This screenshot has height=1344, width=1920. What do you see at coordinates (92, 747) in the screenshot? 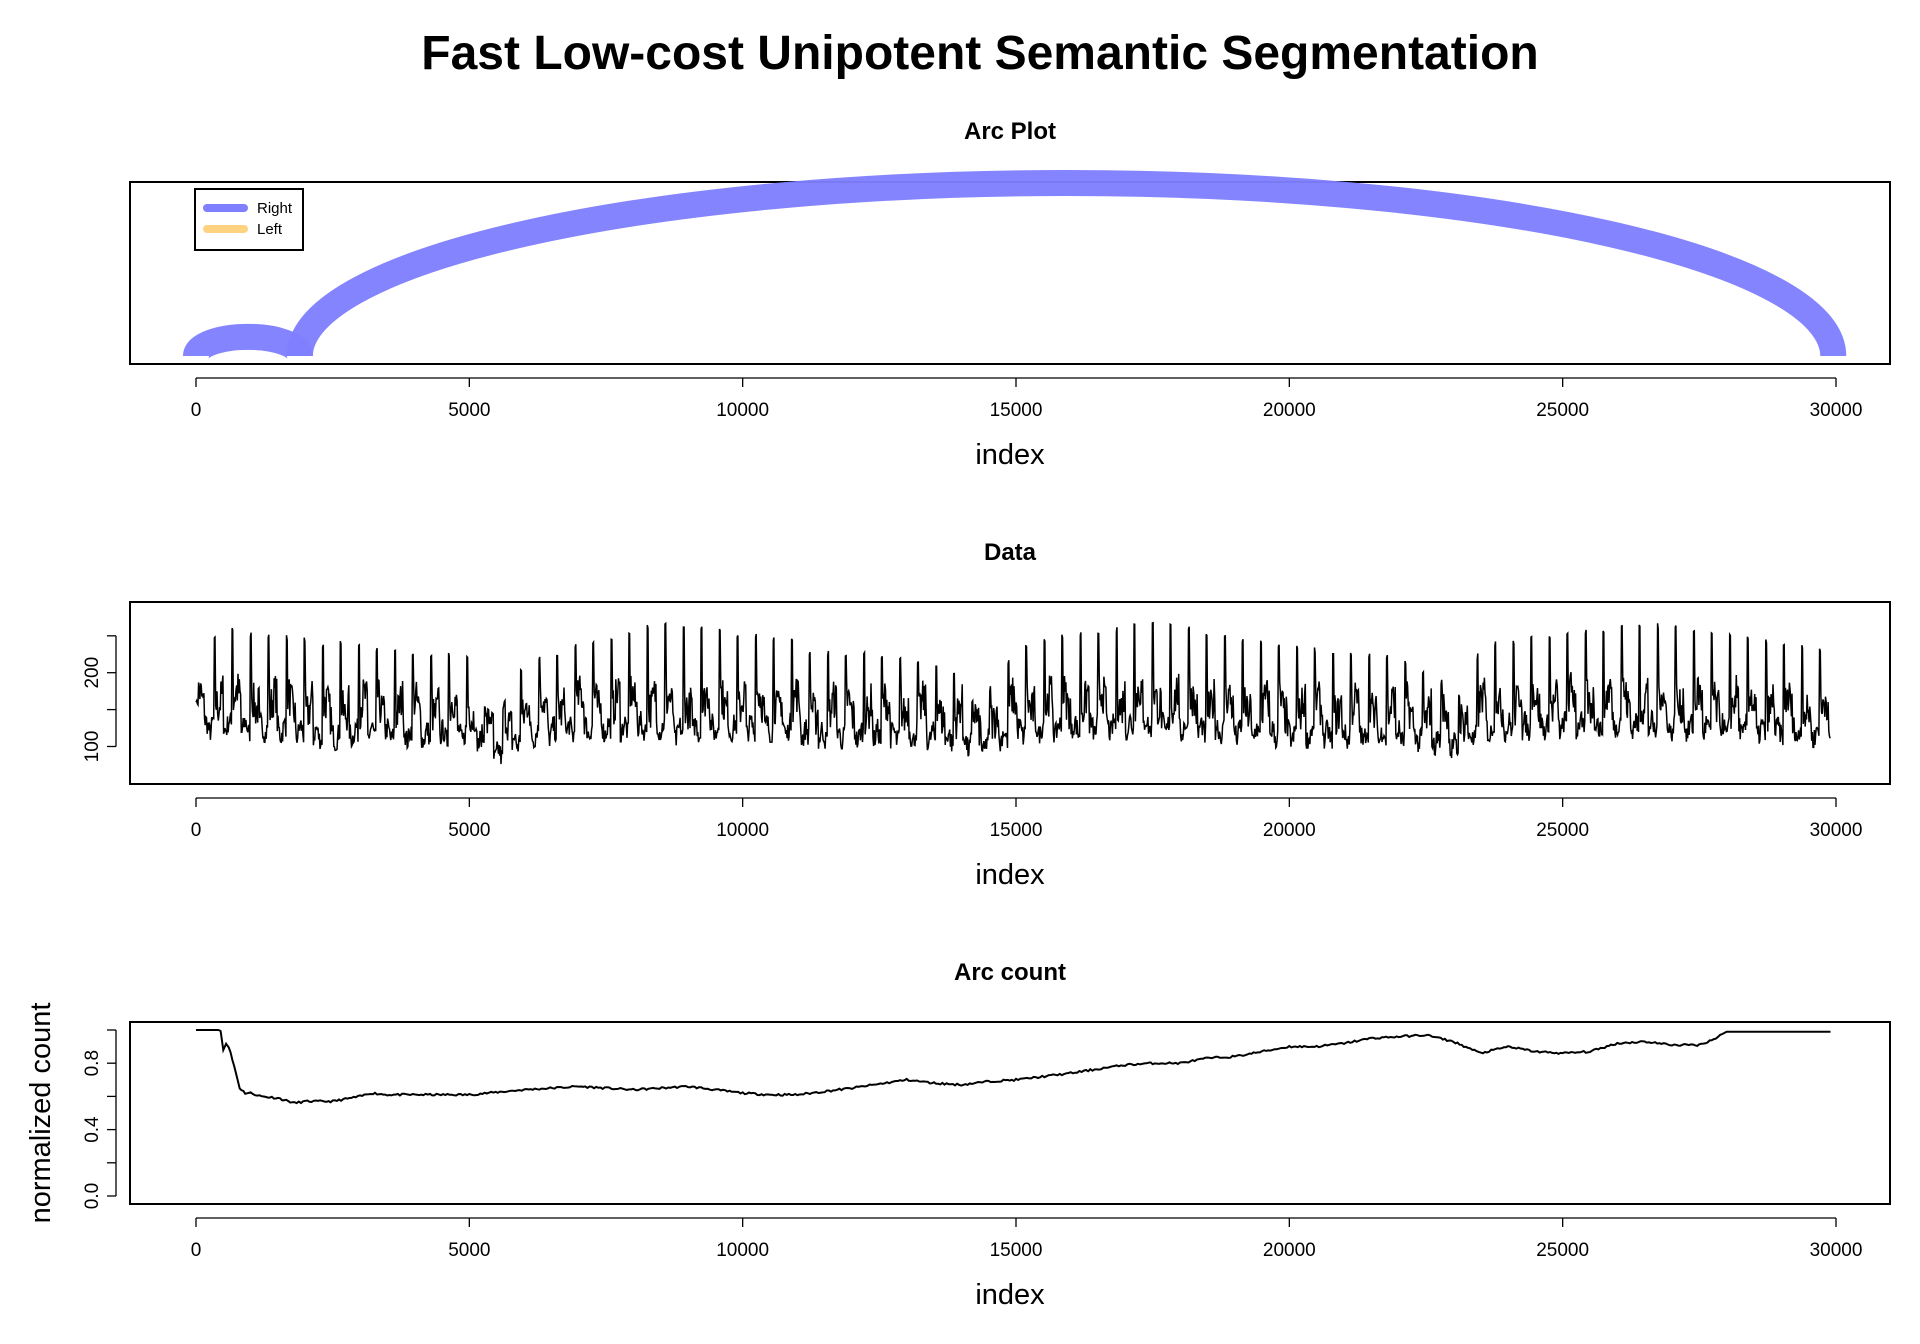
I see `y-tick-label: 100` at bounding box center [92, 747].